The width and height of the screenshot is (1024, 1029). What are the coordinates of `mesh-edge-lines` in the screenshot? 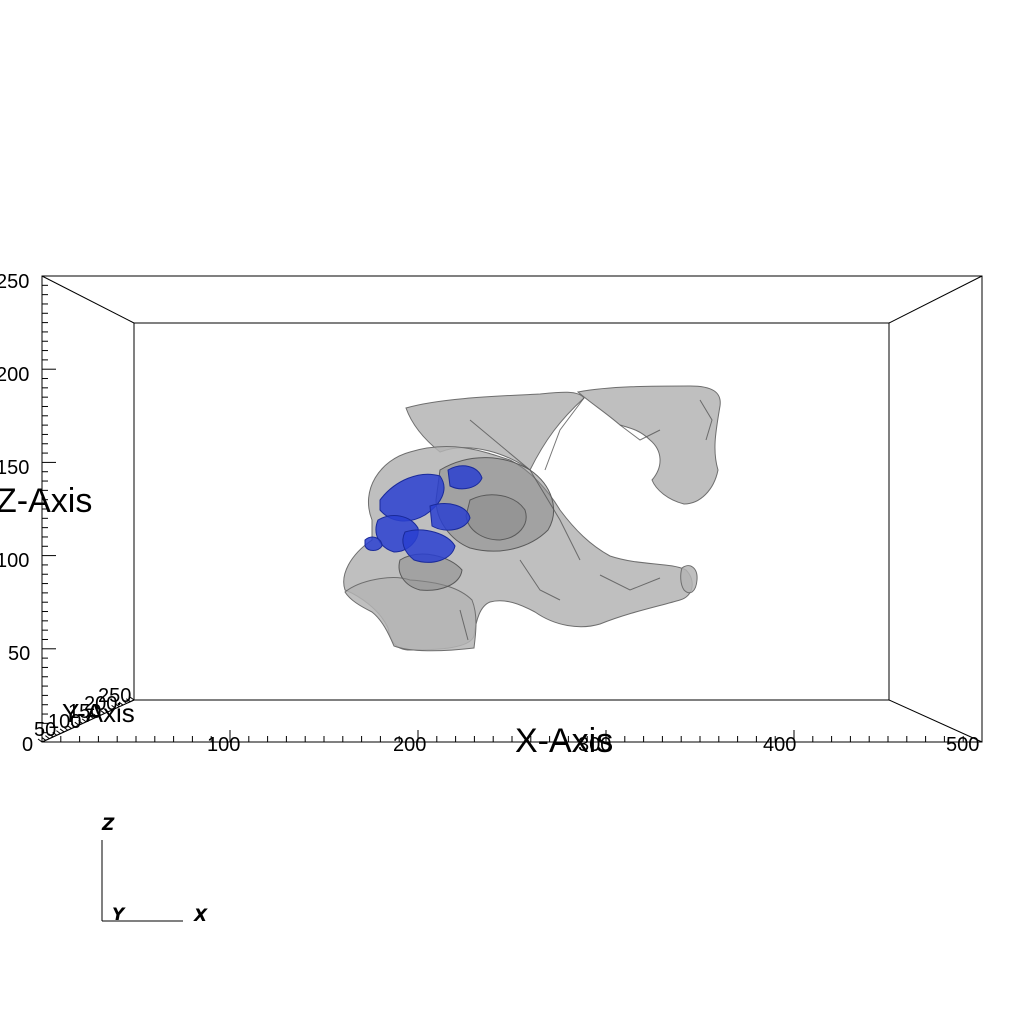 It's located at (586, 519).